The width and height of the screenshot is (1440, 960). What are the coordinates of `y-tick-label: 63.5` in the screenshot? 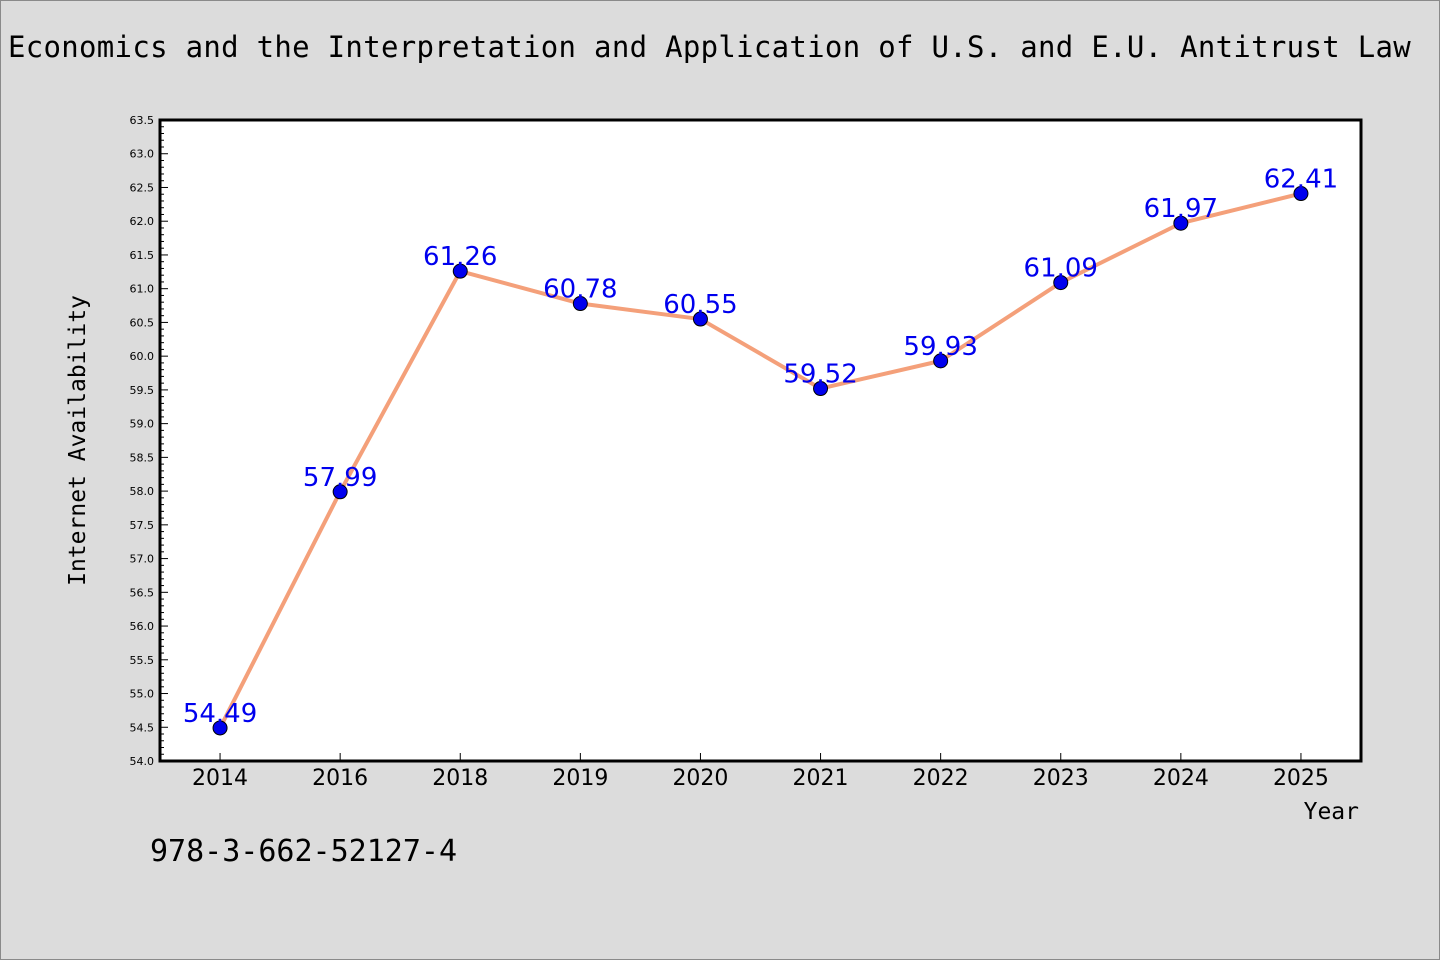 It's located at (142, 120).